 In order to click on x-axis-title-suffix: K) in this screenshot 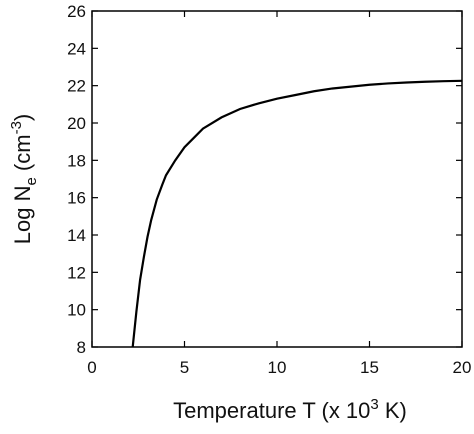, I will do `click(393, 410)`.